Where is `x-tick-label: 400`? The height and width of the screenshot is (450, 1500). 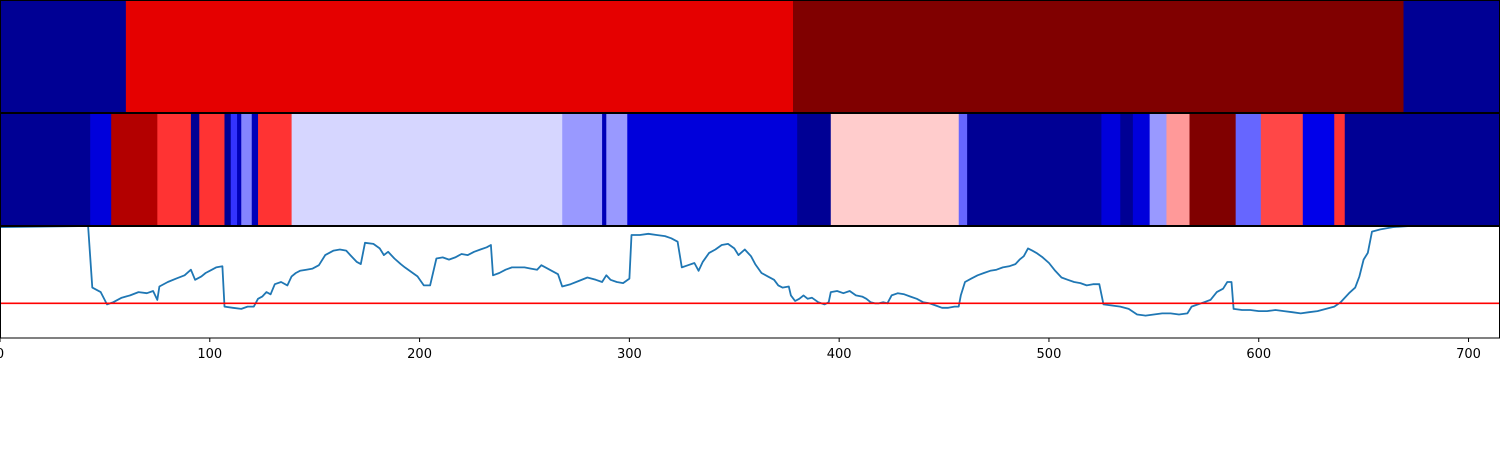 x-tick-label: 400 is located at coordinates (839, 354).